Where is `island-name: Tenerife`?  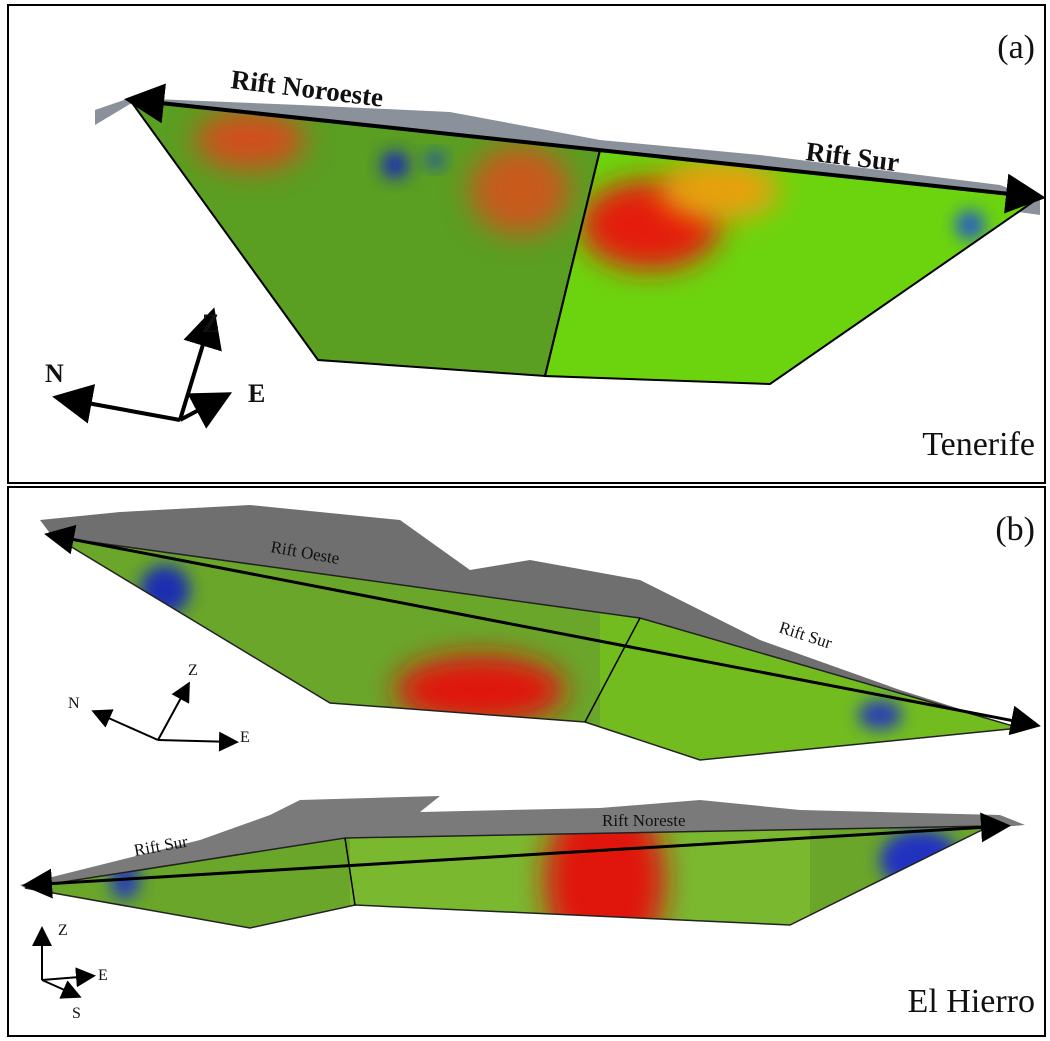 island-name: Tenerife is located at coordinates (978, 444).